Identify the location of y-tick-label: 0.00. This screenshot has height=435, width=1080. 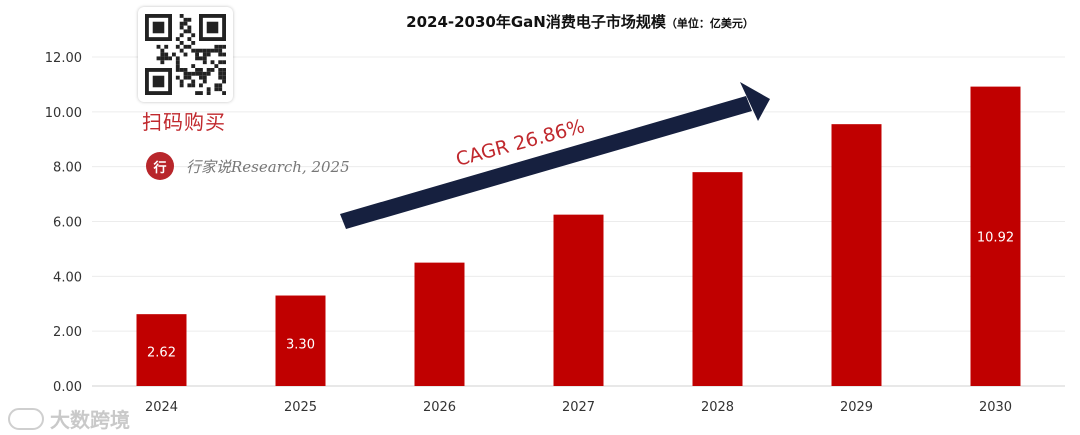
(67, 387).